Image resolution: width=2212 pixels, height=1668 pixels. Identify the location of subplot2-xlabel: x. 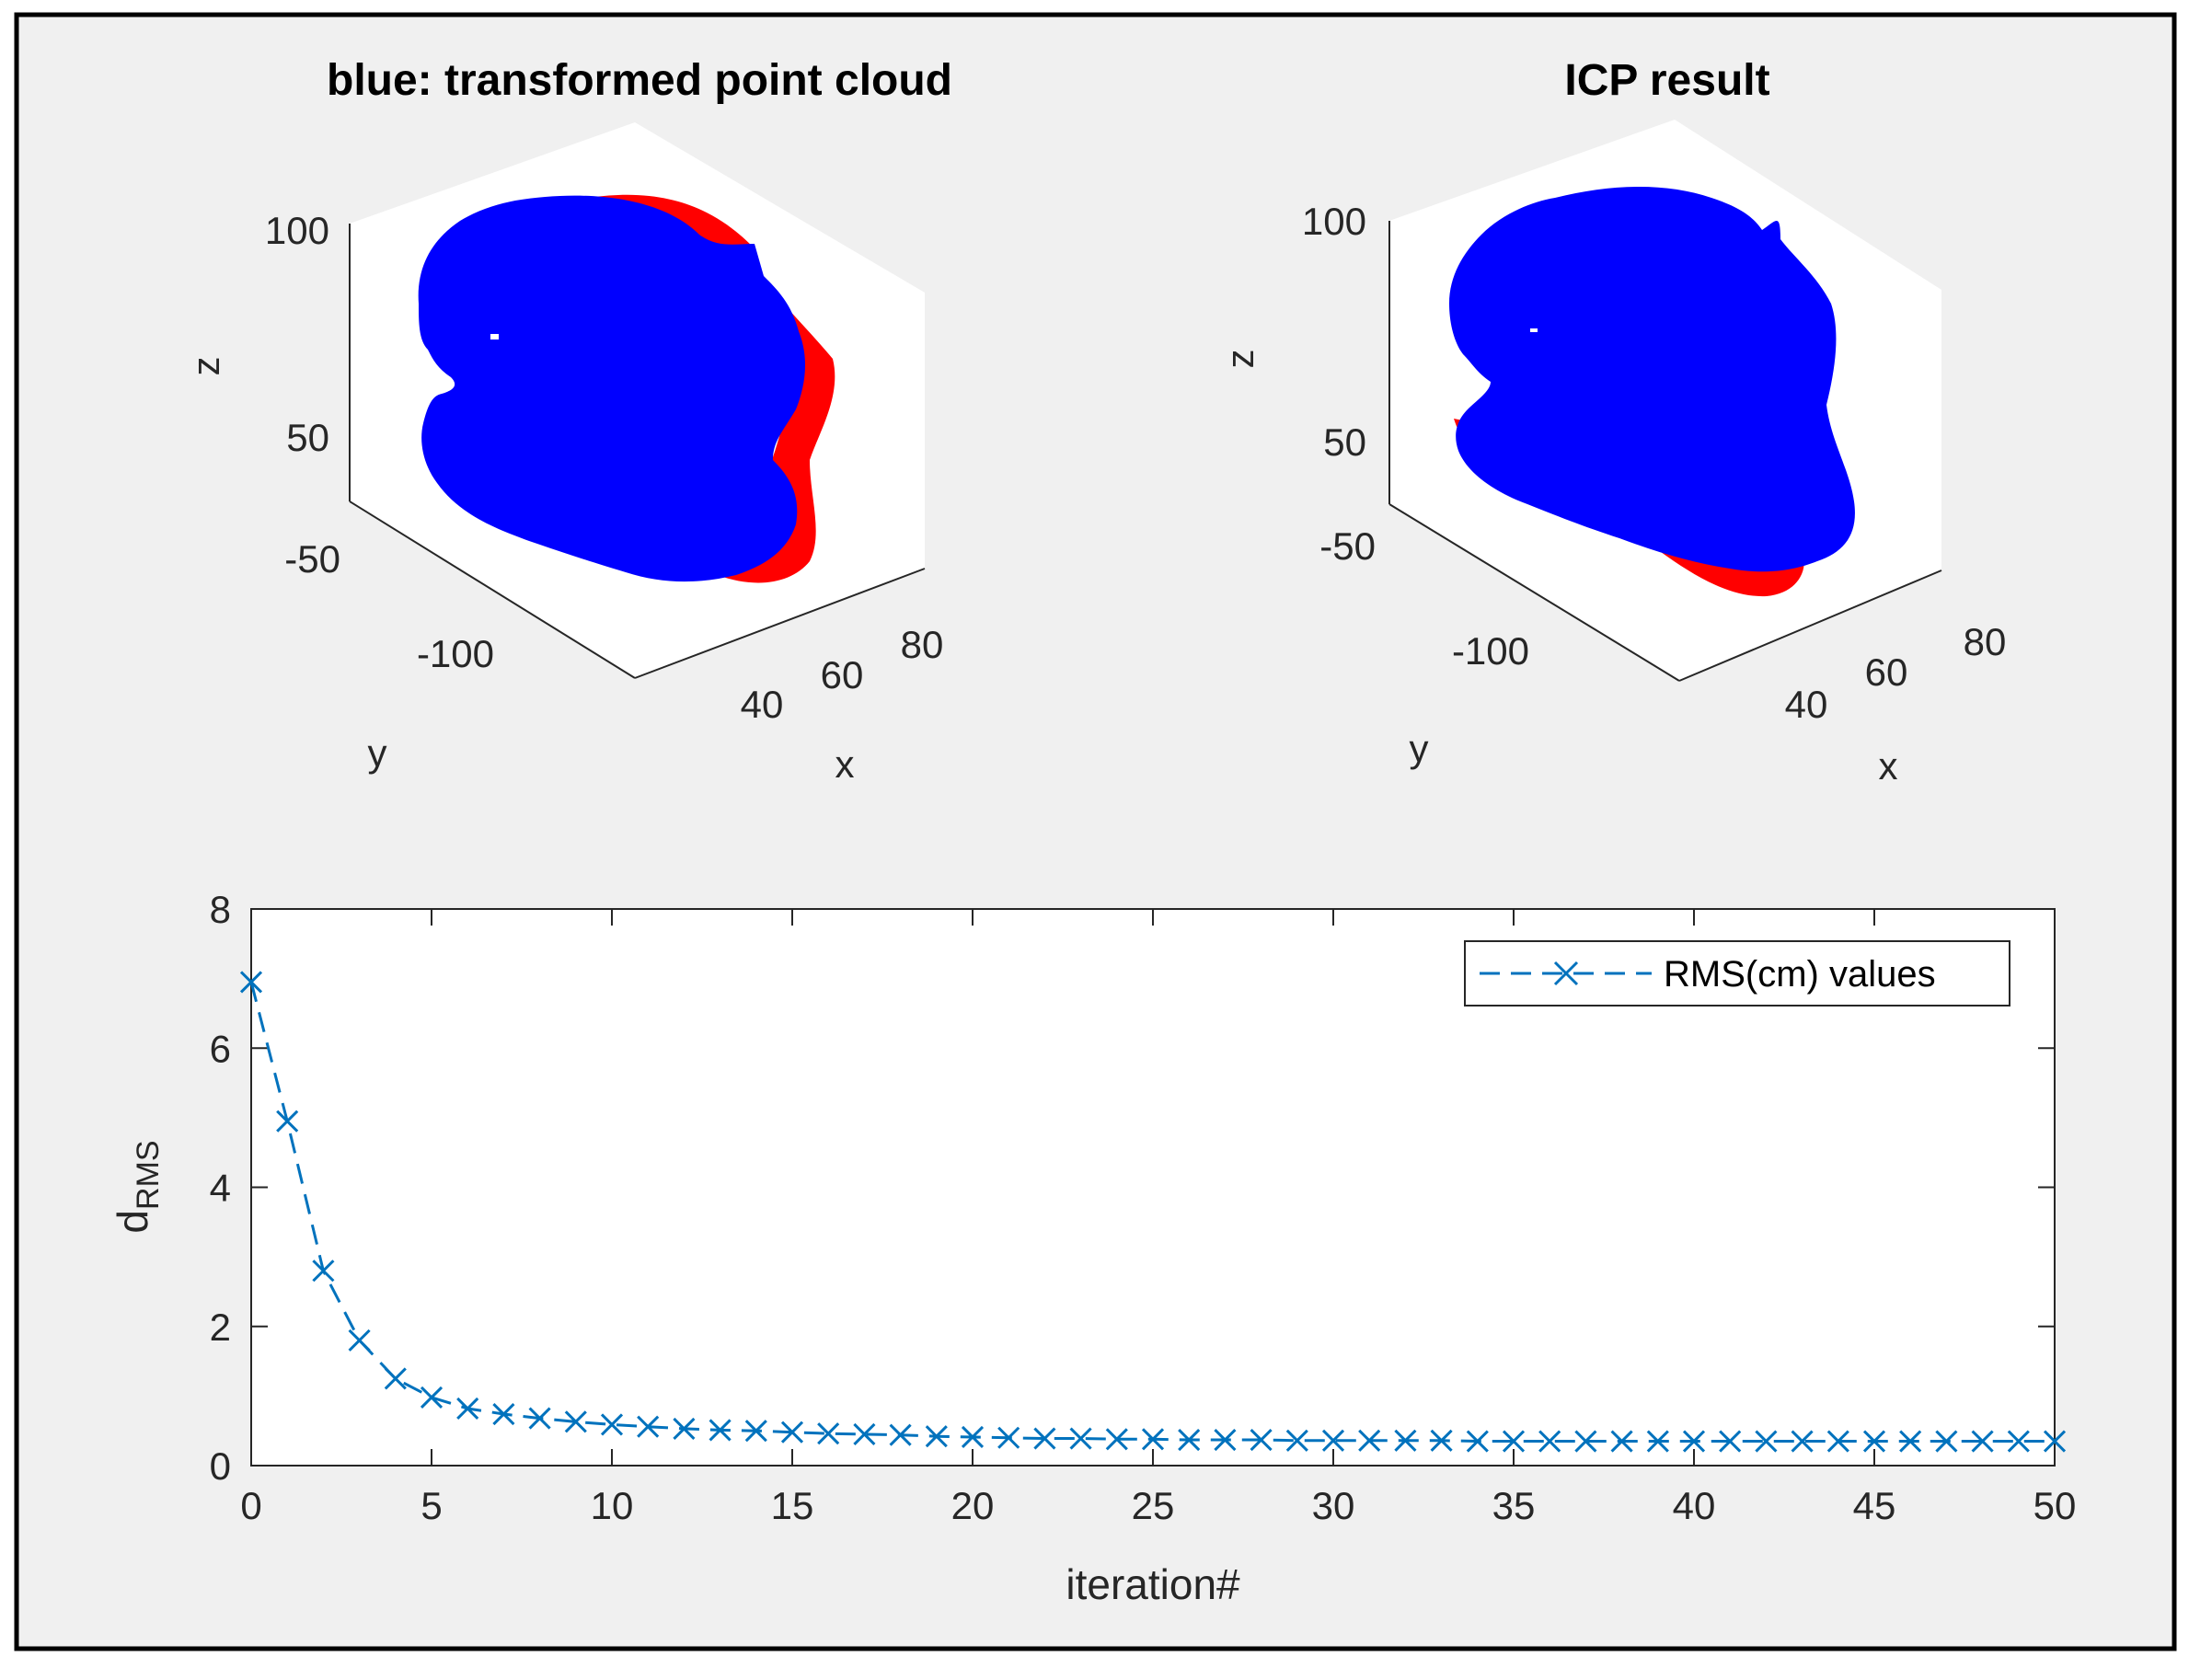
(1888, 766).